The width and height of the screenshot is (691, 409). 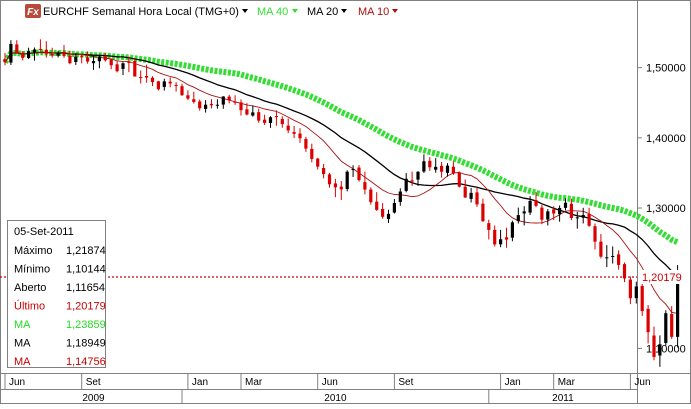 I want to click on info-panel-box, so click(x=56, y=294).